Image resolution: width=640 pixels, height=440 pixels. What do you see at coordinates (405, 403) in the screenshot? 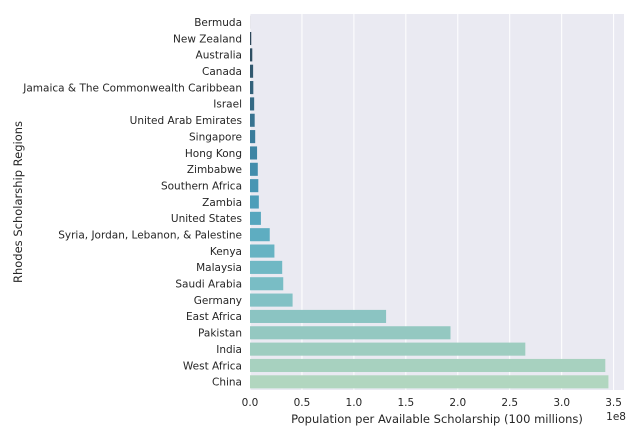
I see `x-tick-label: 1.5` at bounding box center [405, 403].